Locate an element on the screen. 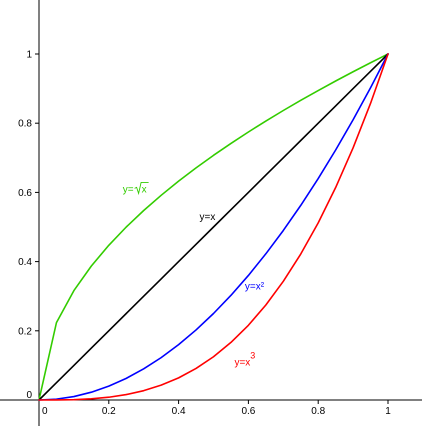  series-label-sqrt: y= x is located at coordinates (135, 189).